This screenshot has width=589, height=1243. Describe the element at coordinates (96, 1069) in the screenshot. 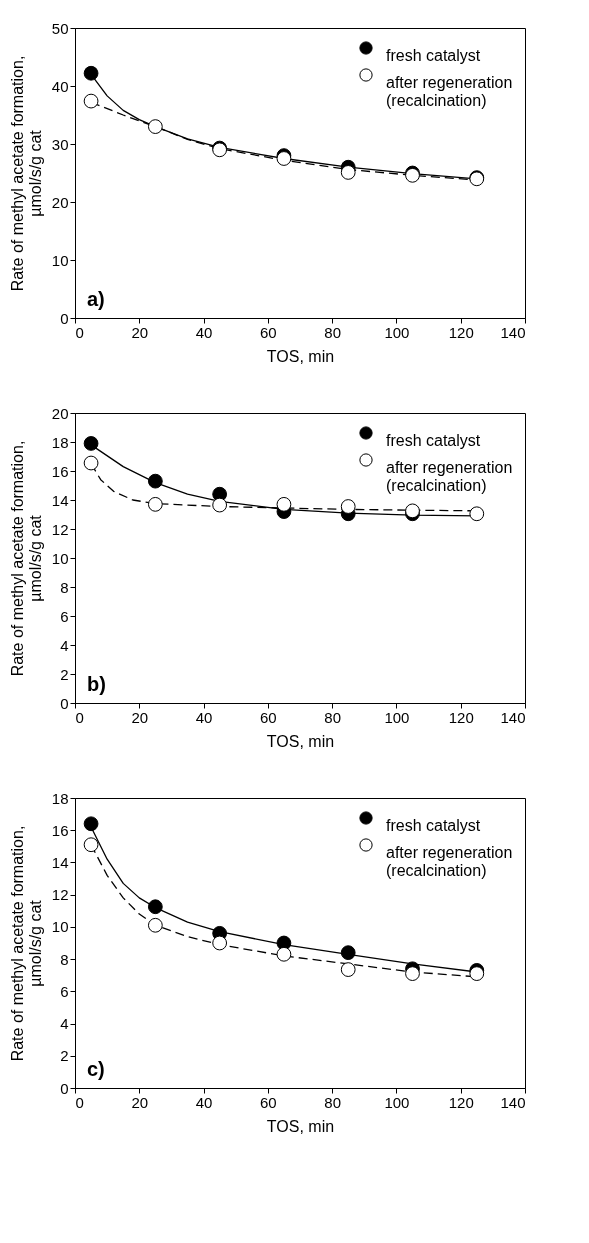

I see `annotation: c)` at that location.